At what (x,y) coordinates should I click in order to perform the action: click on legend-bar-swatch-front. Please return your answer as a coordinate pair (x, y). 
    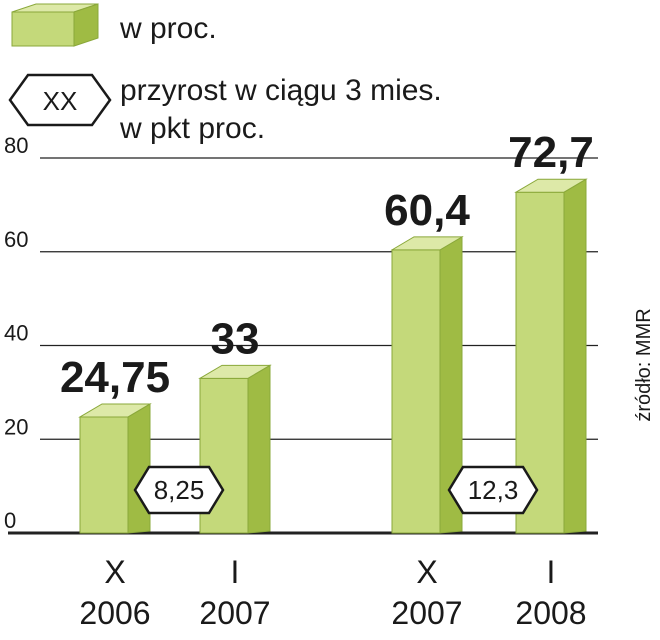
    Looking at the image, I should click on (43, 29).